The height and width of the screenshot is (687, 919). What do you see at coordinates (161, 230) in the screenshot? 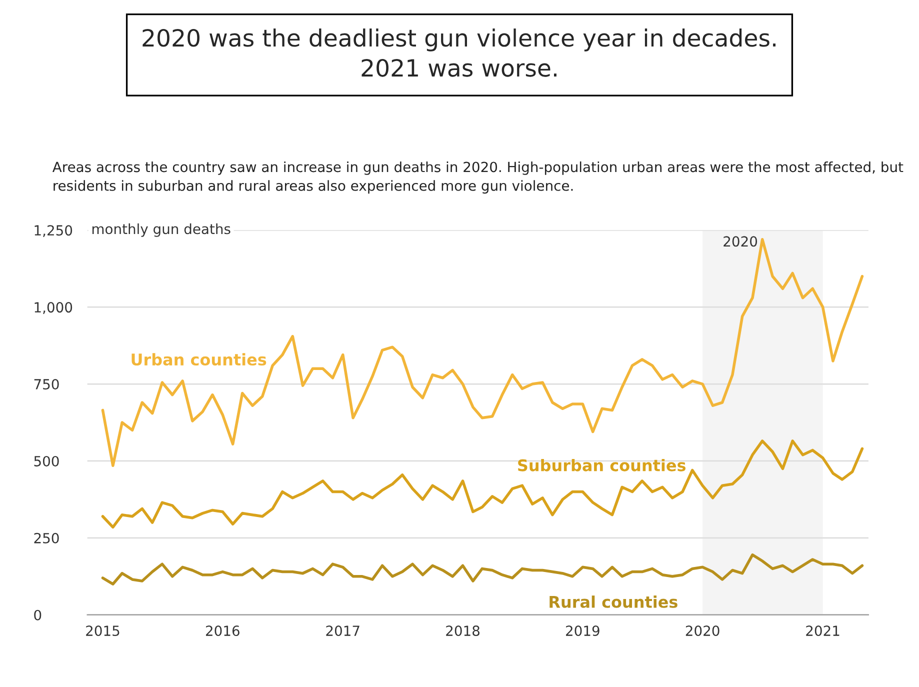
I see `y-axis-title: monthly gun deaths` at bounding box center [161, 230].